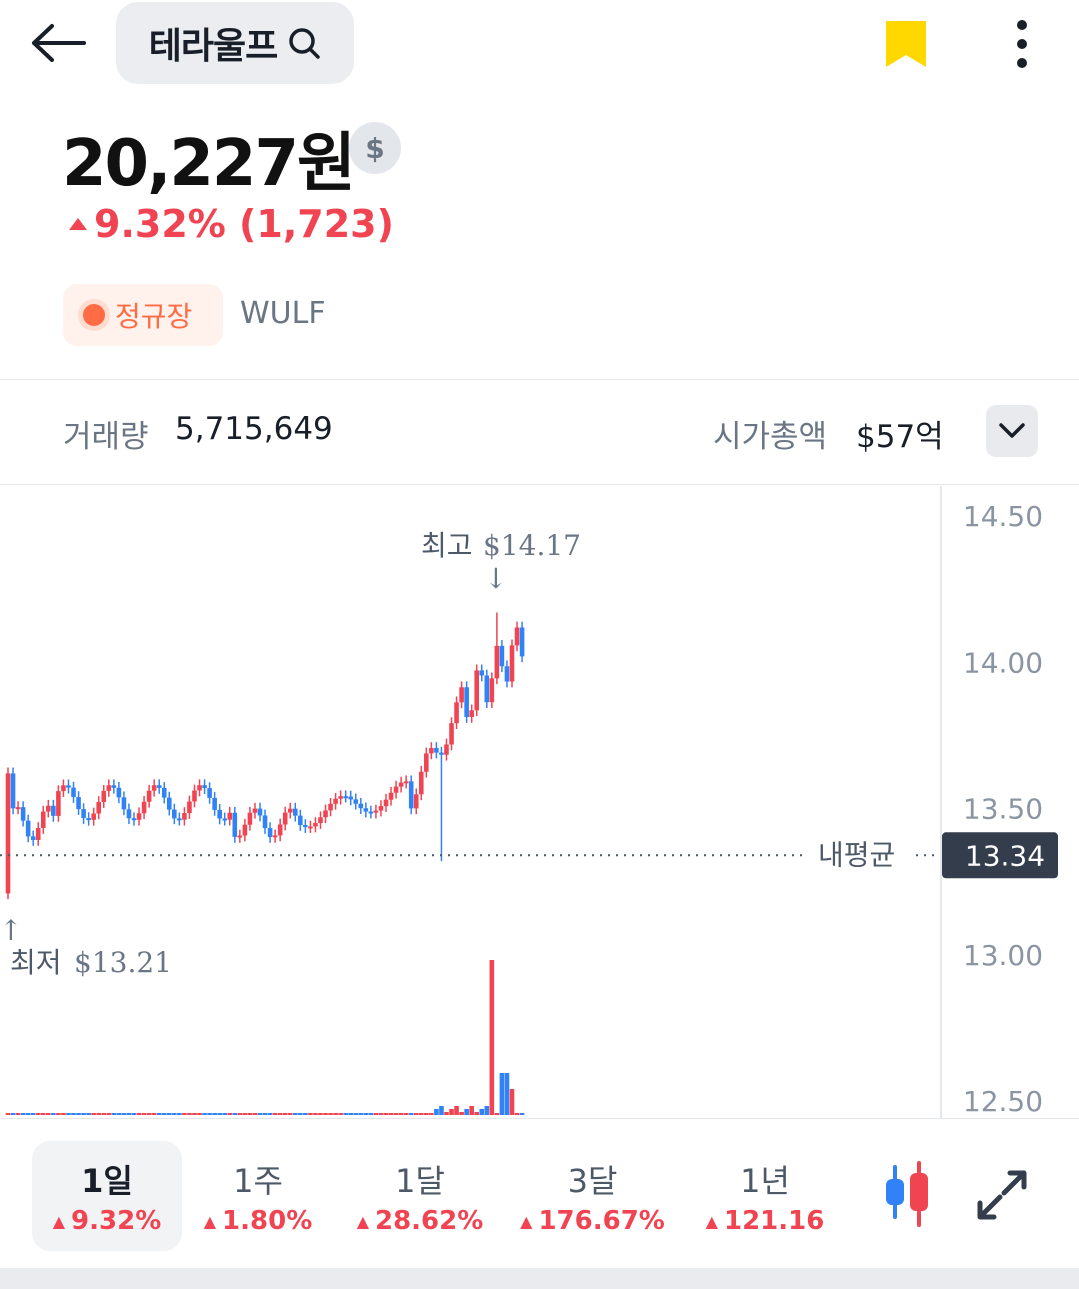 The width and height of the screenshot is (1079, 1289). Describe the element at coordinates (420, 1196) in the screenshot. I see `tab-1-month: 1달 ▲ 28.62%` at that location.